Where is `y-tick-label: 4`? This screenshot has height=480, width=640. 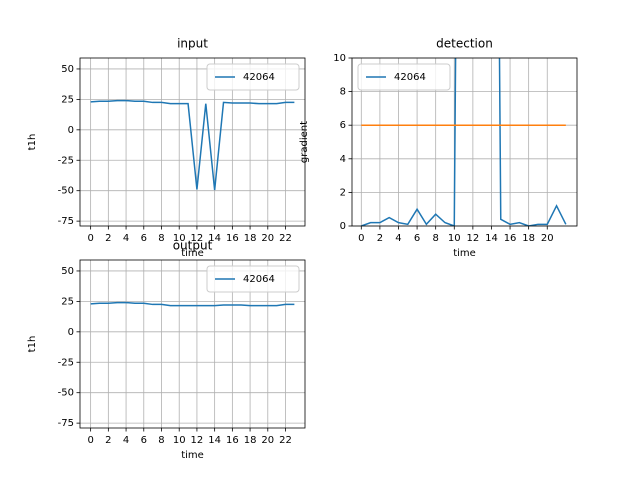
y-tick-label: 4 is located at coordinates (343, 159).